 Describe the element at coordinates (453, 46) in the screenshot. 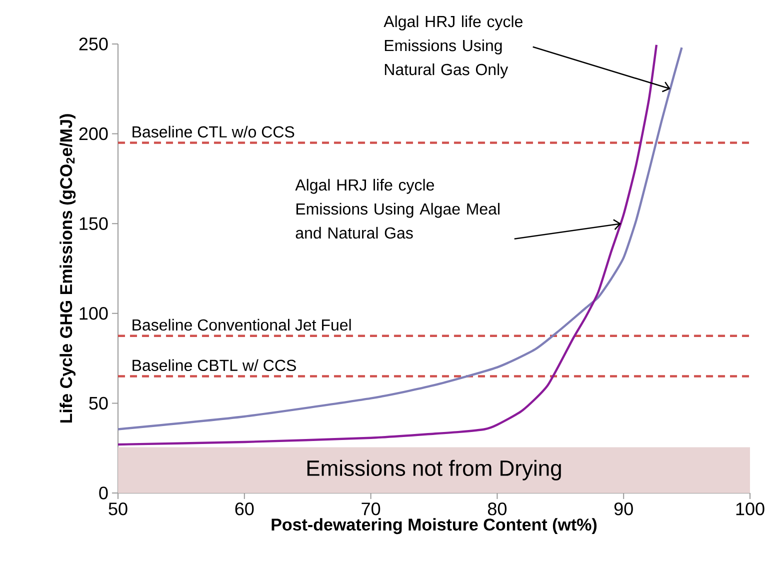

I see `annotation: Algal HRJ life cycle Emissions Using Natural Gas Only` at that location.